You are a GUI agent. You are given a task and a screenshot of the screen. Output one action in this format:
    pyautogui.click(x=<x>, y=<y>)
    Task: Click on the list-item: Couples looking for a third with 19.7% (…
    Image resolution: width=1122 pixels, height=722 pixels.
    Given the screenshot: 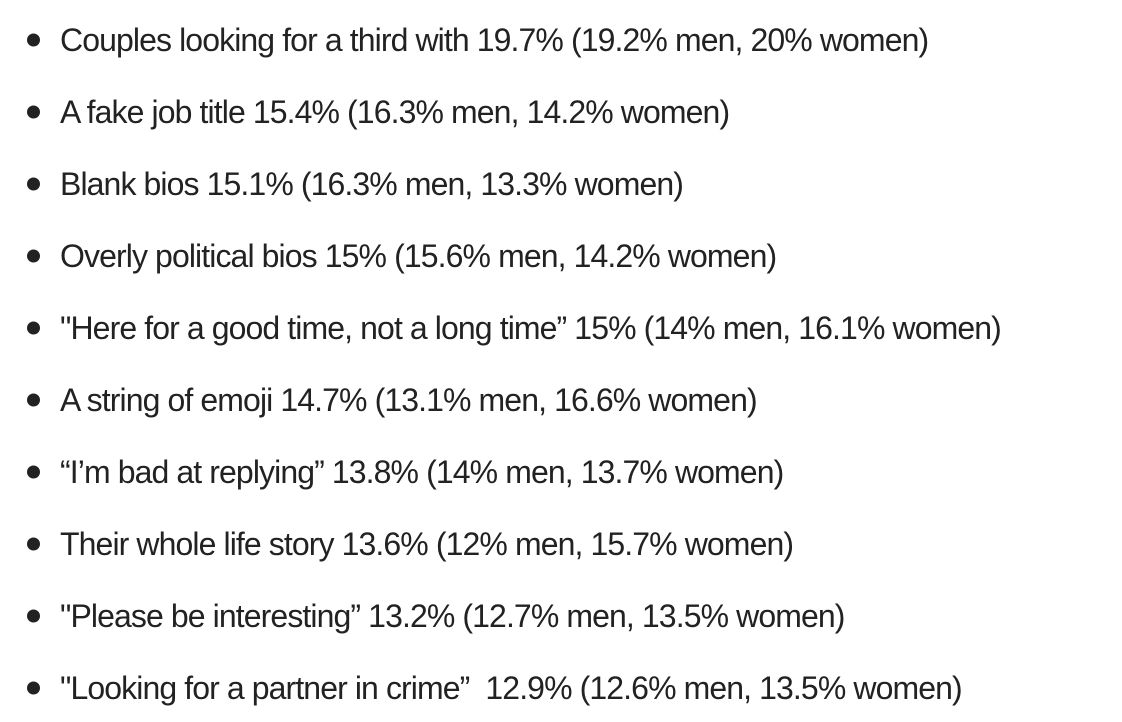 What is the action you would take?
    pyautogui.click(x=561, y=40)
    